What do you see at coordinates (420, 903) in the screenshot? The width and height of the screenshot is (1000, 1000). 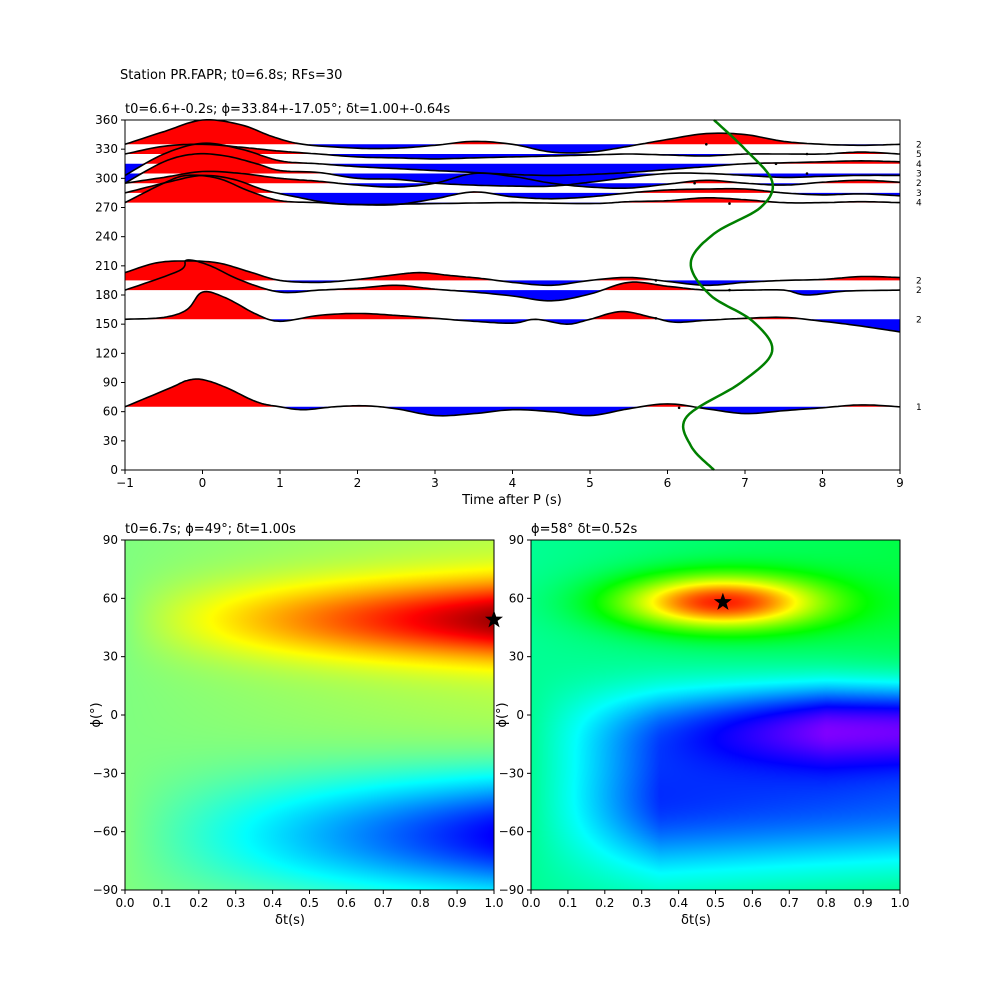 I see `left-x-tick-label-8: 0.8` at bounding box center [420, 903].